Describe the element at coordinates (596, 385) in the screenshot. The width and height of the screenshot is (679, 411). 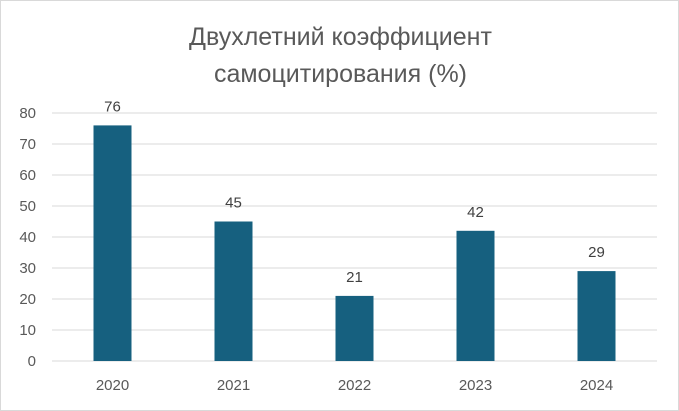
I see `x-tick-label-2024: 2024` at that location.